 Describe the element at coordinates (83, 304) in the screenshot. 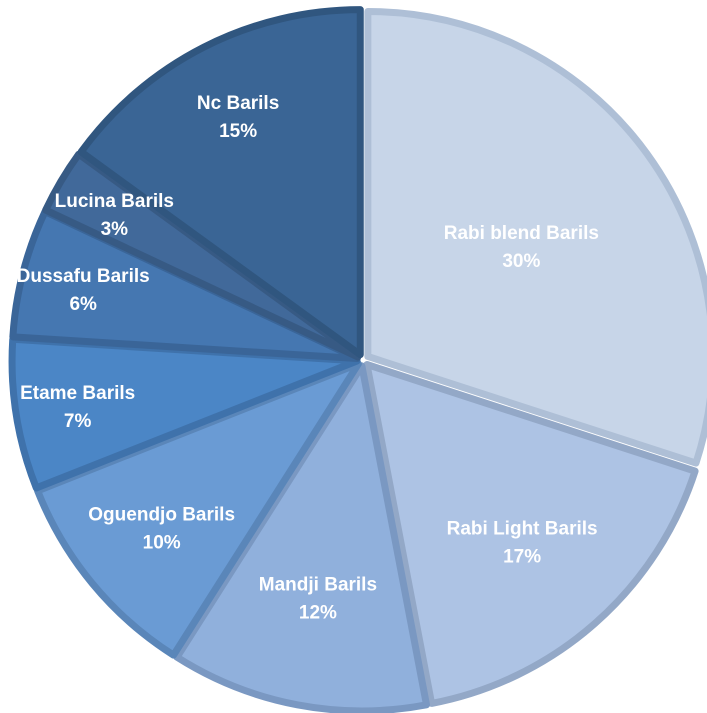

I see `slice-percent-label: 6%` at that location.